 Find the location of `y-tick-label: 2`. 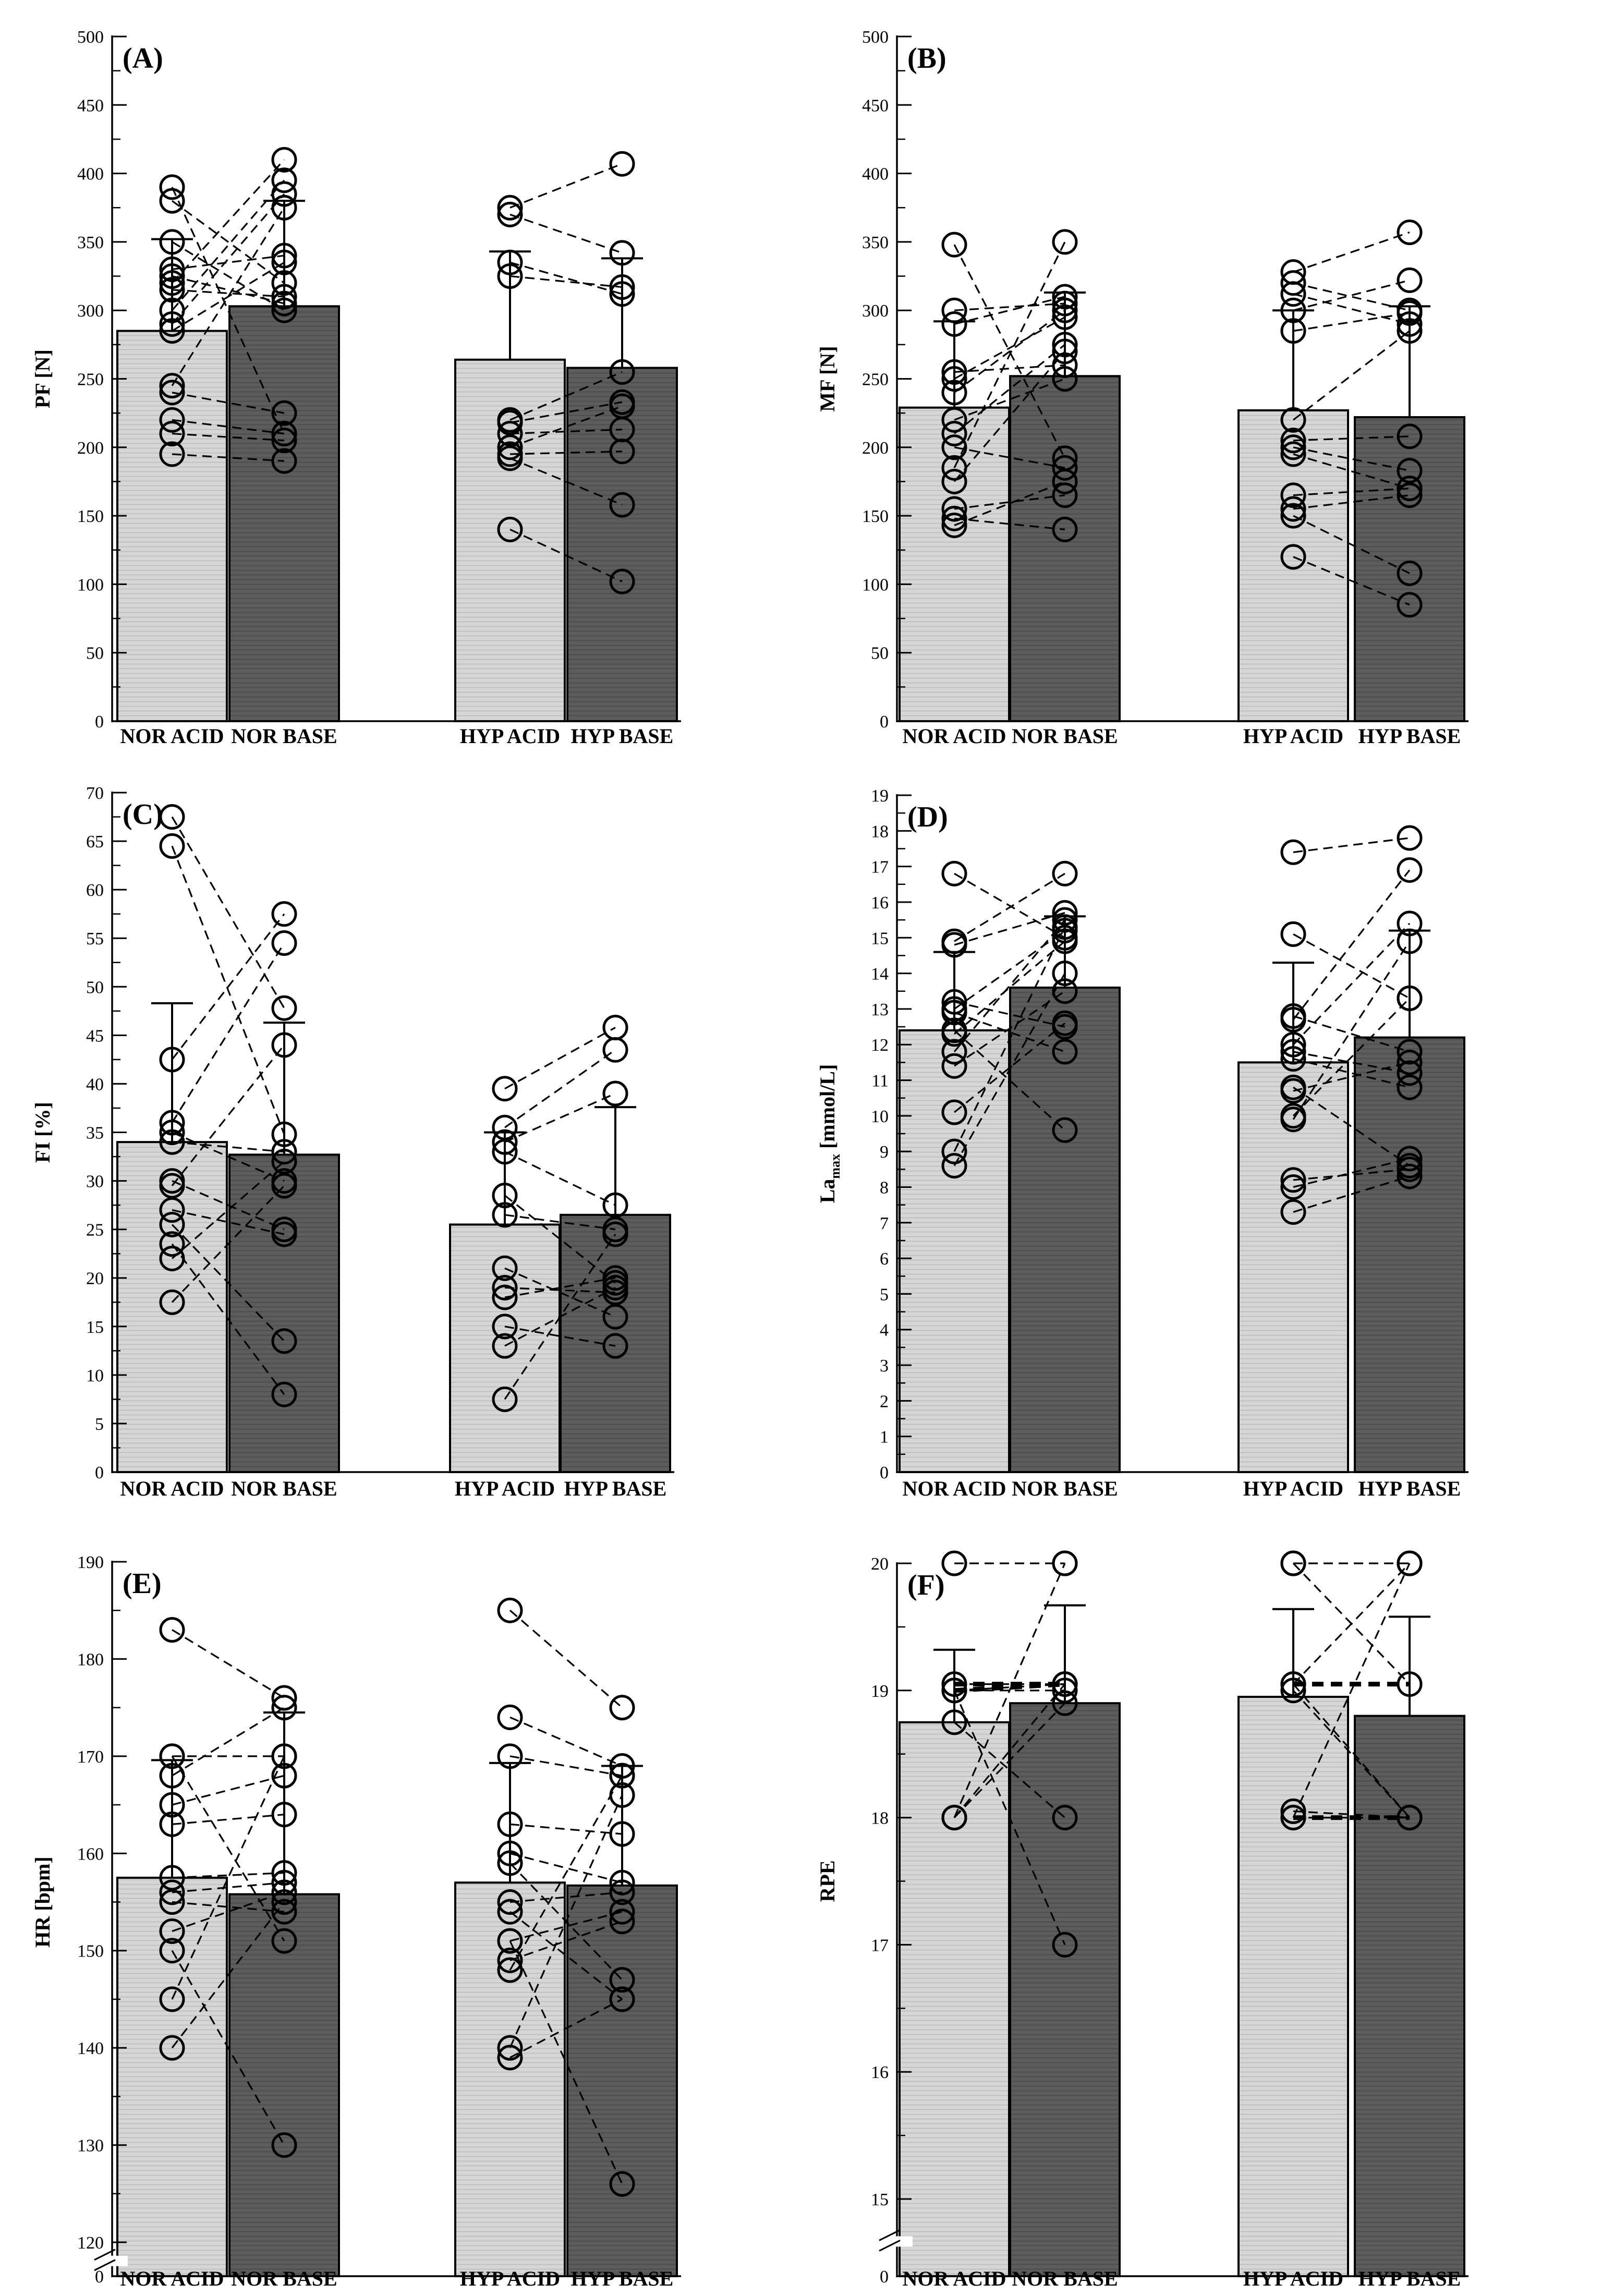

y-tick-label: 2 is located at coordinates (884, 1402).